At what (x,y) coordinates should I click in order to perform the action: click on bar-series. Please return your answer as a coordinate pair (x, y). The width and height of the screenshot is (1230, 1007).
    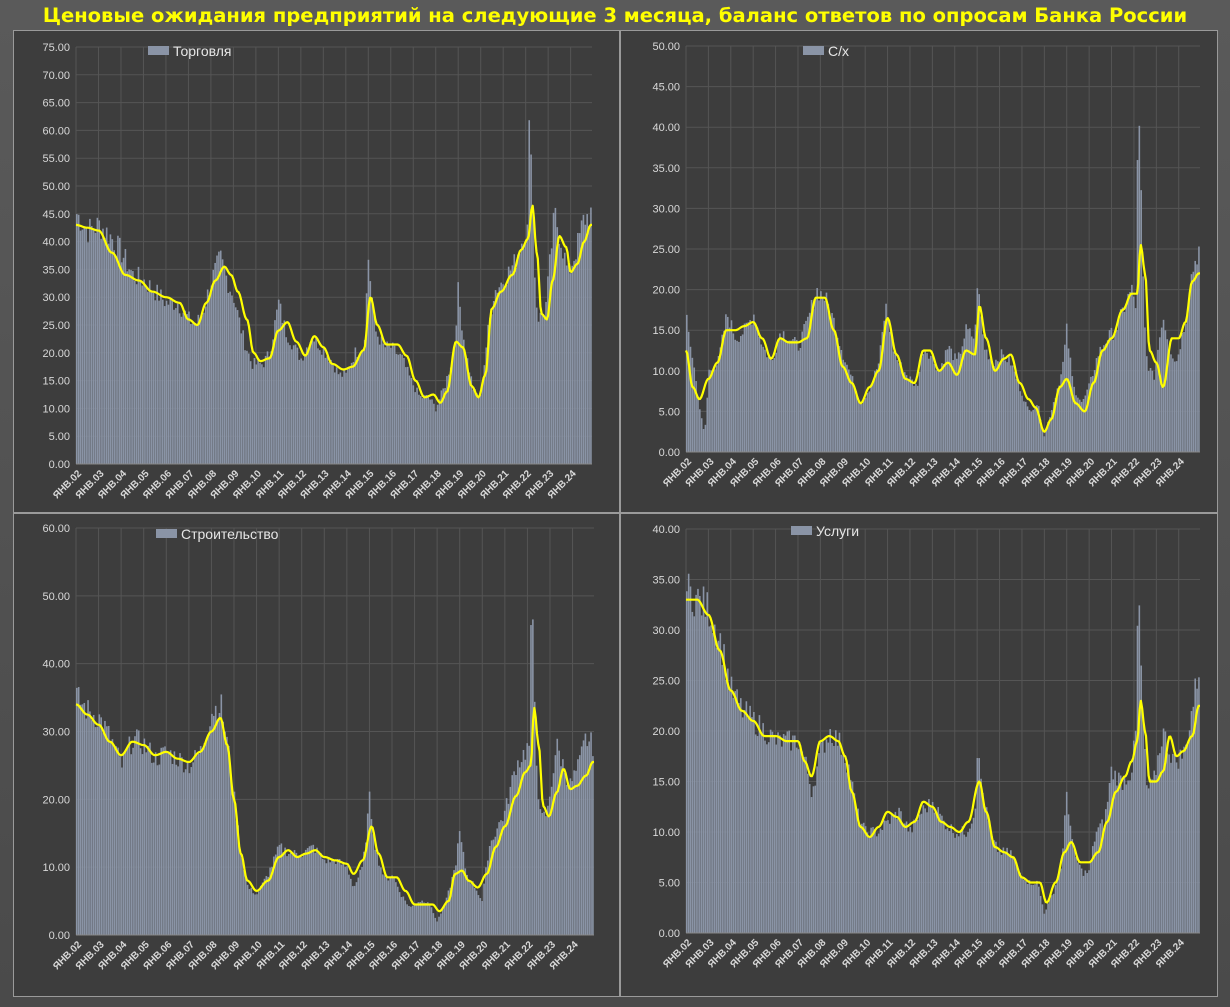
    Looking at the image, I should click on (943, 289).